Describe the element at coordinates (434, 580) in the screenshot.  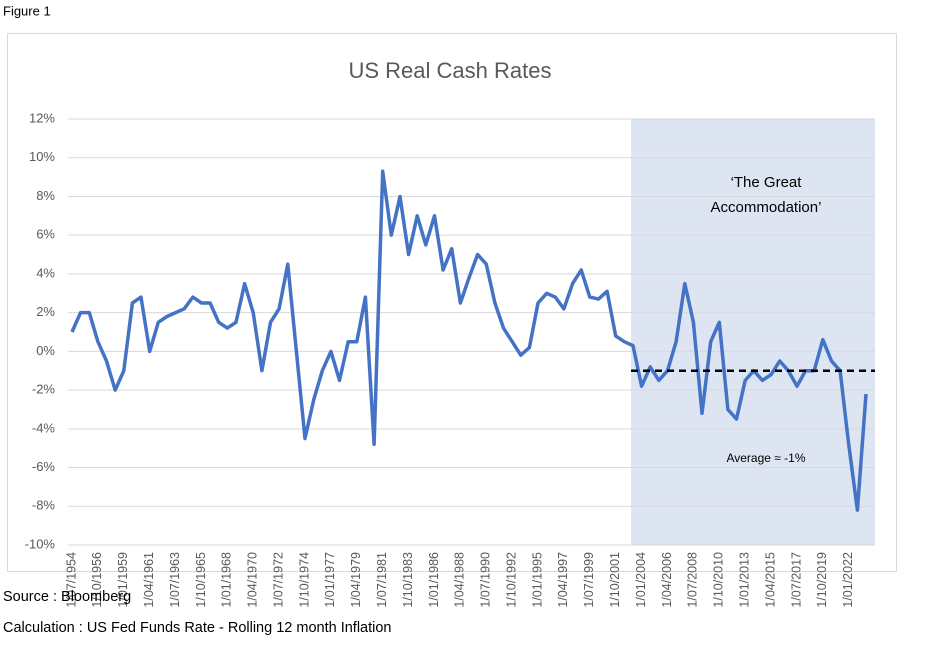
I see `x-tick-label: 1/01/1986` at that location.